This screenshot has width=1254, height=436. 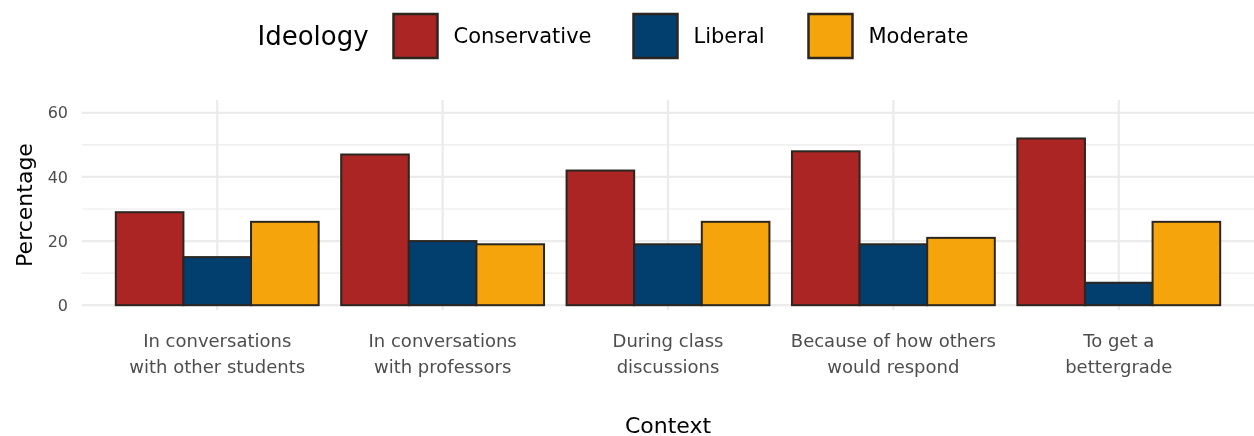 What do you see at coordinates (24, 205) in the screenshot?
I see `y-axis-title: Percentage` at bounding box center [24, 205].